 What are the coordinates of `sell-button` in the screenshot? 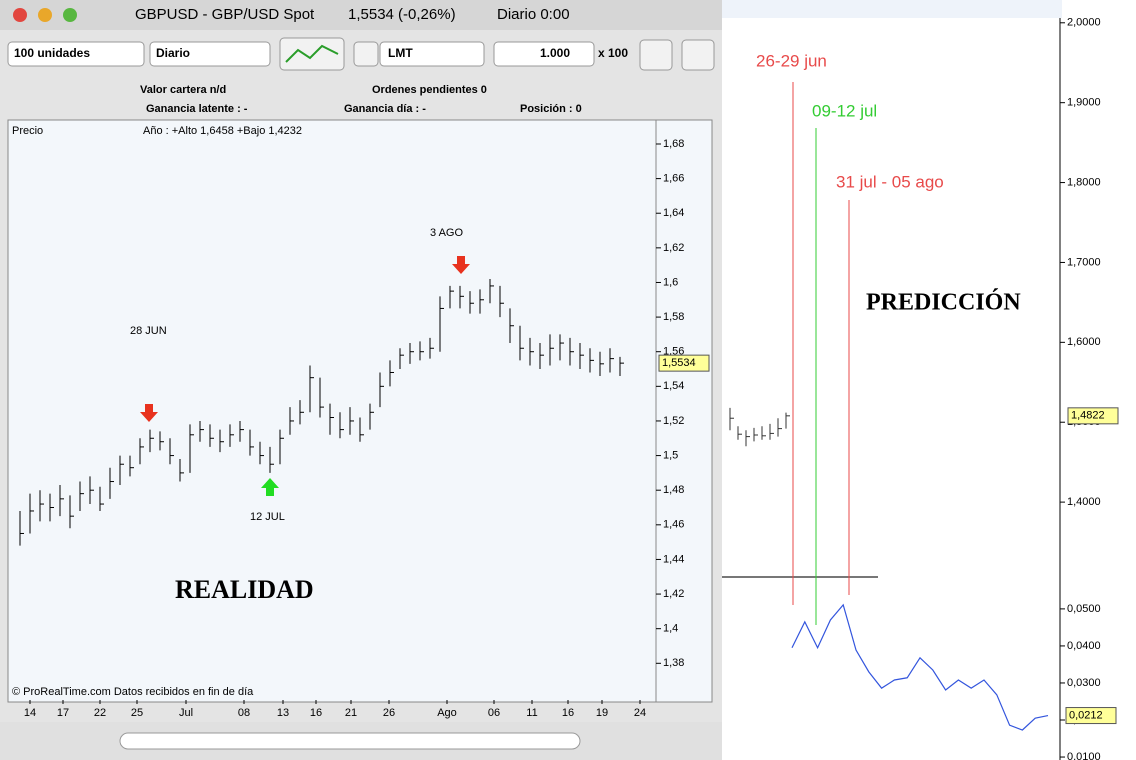 It's located at (698, 55).